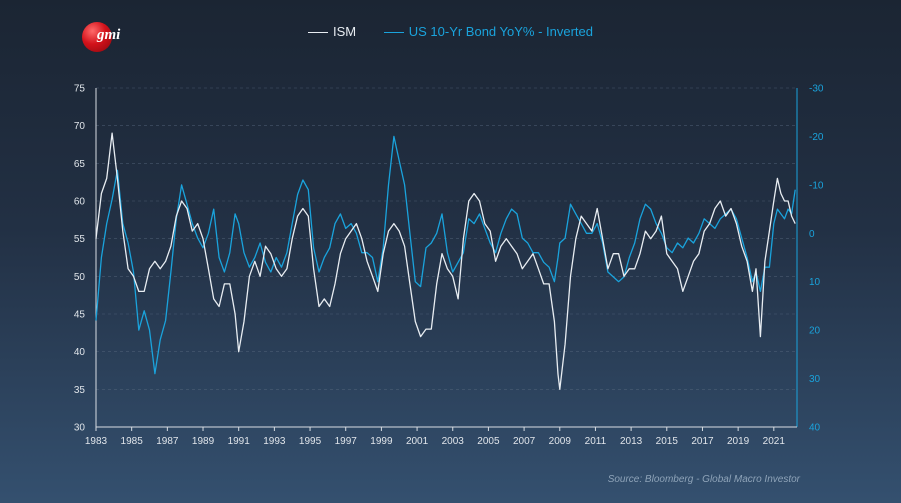 Image resolution: width=901 pixels, height=503 pixels. I want to click on y-right-tick-labels: -30 -20 -10 0 10 20 30 40, so click(816, 259).